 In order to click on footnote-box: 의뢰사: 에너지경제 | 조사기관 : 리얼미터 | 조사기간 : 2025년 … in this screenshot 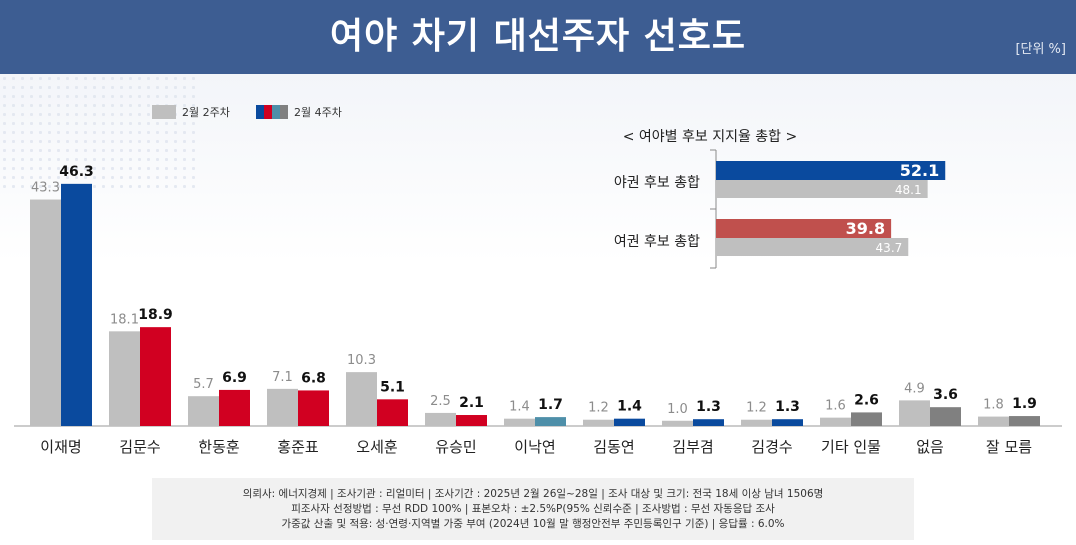, I will do `click(533, 509)`.